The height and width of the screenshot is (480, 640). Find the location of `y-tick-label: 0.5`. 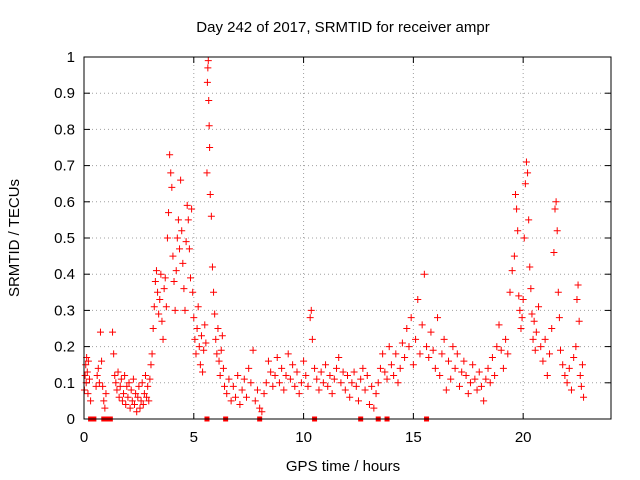

y-tick-label: 0.5 is located at coordinates (64, 238).